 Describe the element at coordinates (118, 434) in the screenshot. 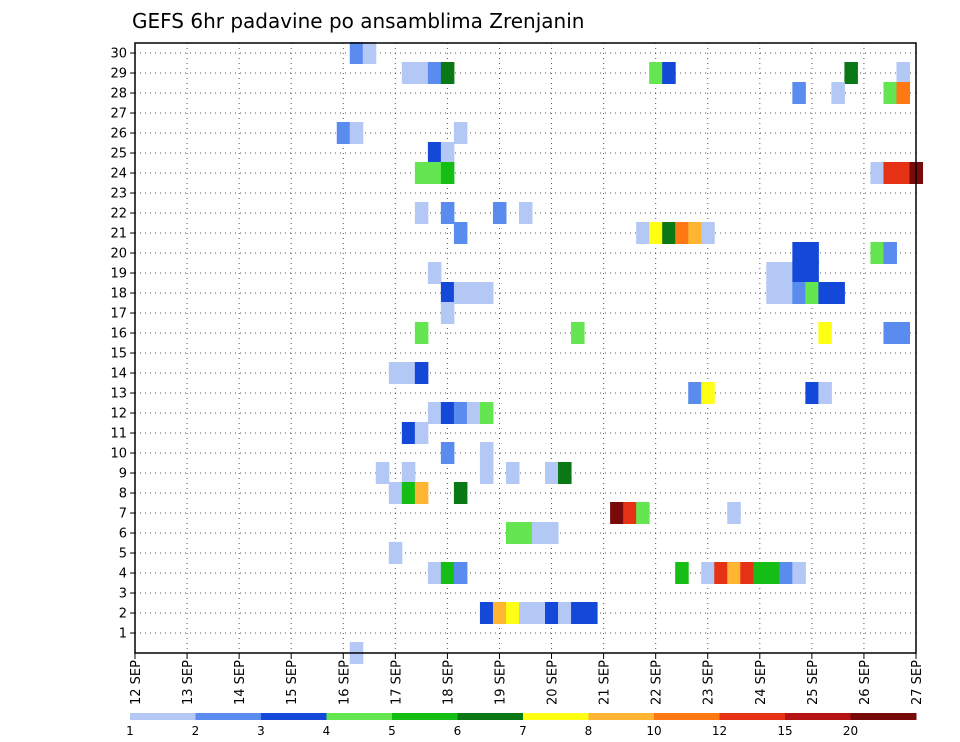

I see `y-tick-label: 11` at that location.